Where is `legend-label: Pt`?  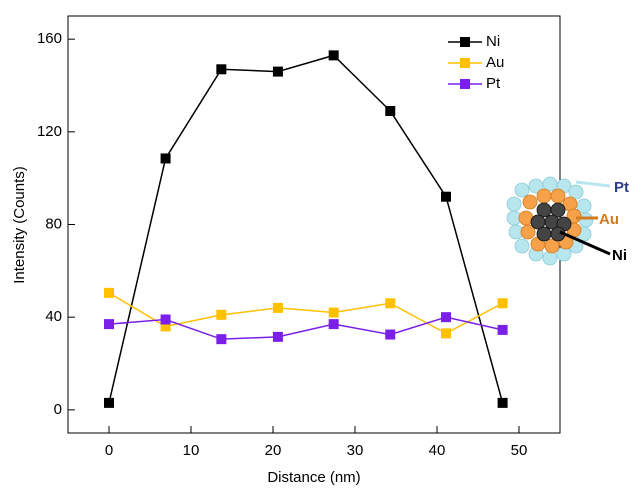 legend-label: Pt is located at coordinates (493, 83).